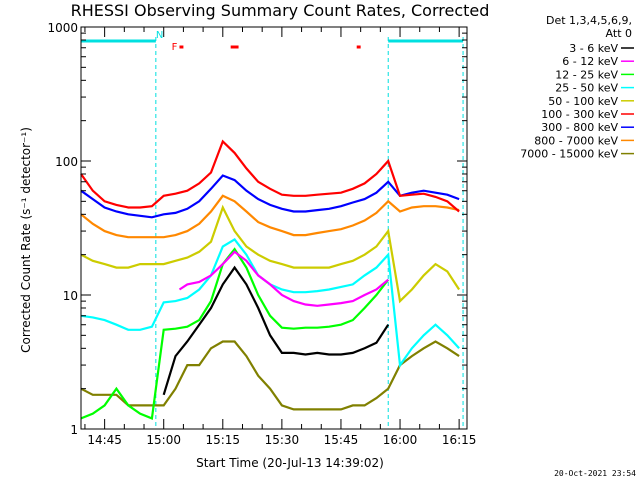  What do you see at coordinates (590, 61) in the screenshot?
I see `legend-entry-label: 6 - 12 keV` at bounding box center [590, 61].